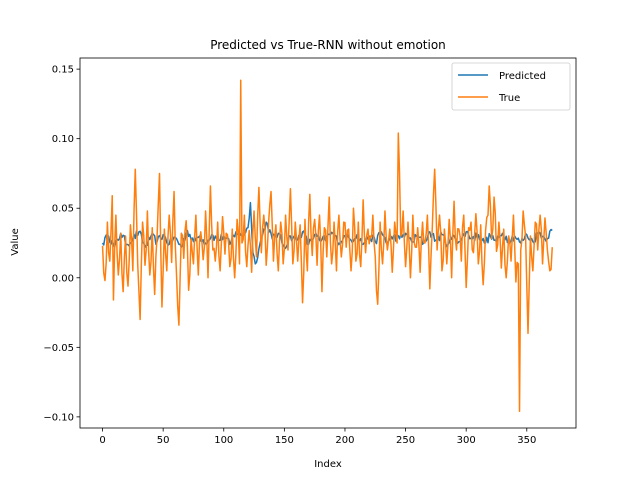  Describe the element at coordinates (63, 70) in the screenshot. I see `y-tick-label: 0.15` at that location.